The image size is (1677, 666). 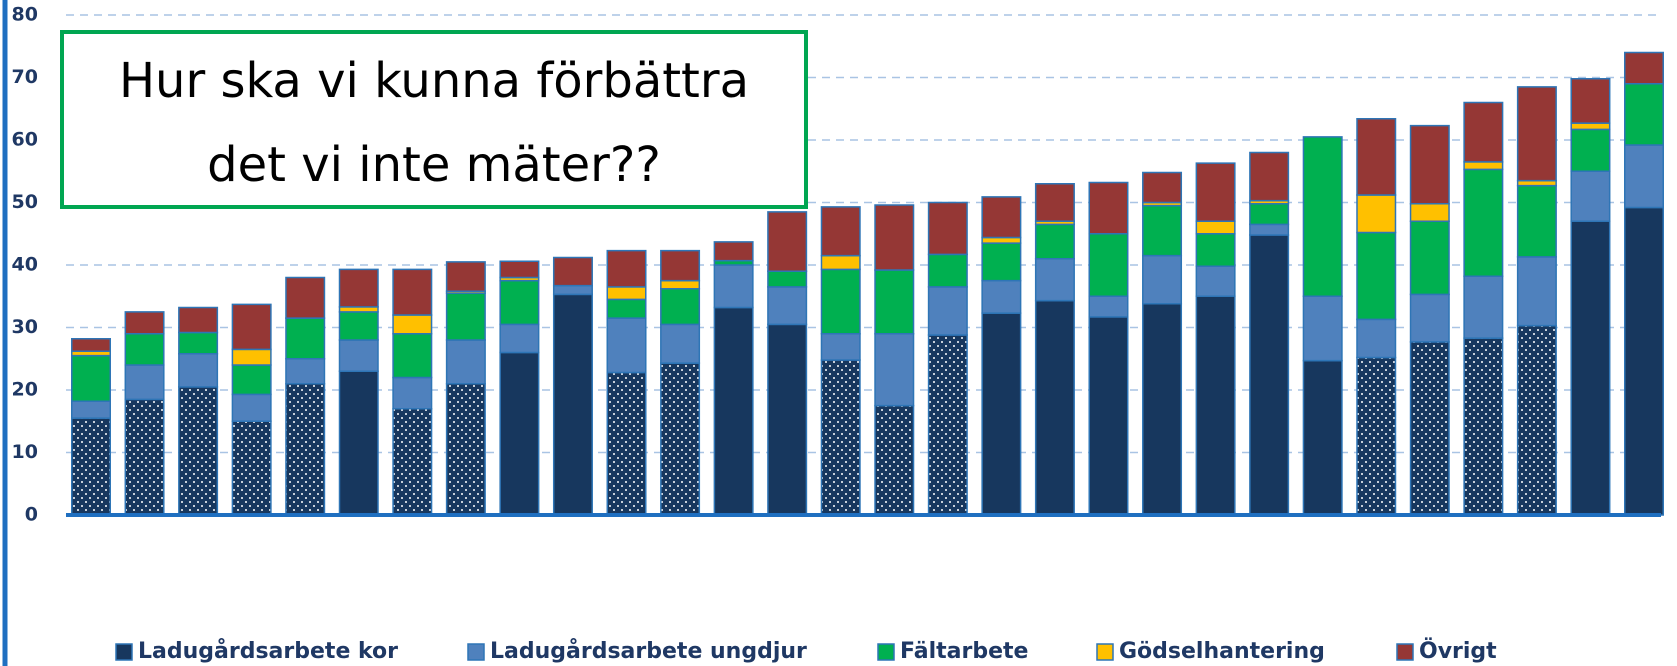 What do you see at coordinates (268, 651) in the screenshot?
I see `legend-label: Ladugårdsarbete kor` at bounding box center [268, 651].